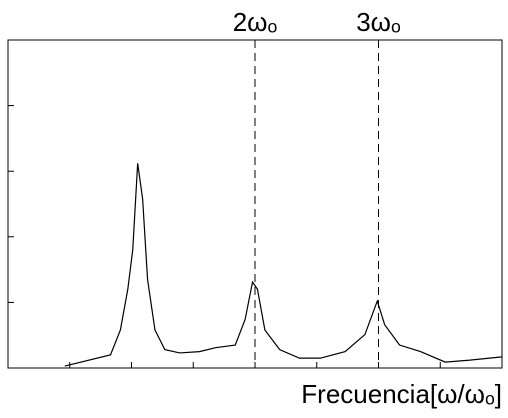 The image size is (508, 418). Describe the element at coordinates (255, 22) in the screenshot. I see `annotation-label: 2ωₒ` at that location.